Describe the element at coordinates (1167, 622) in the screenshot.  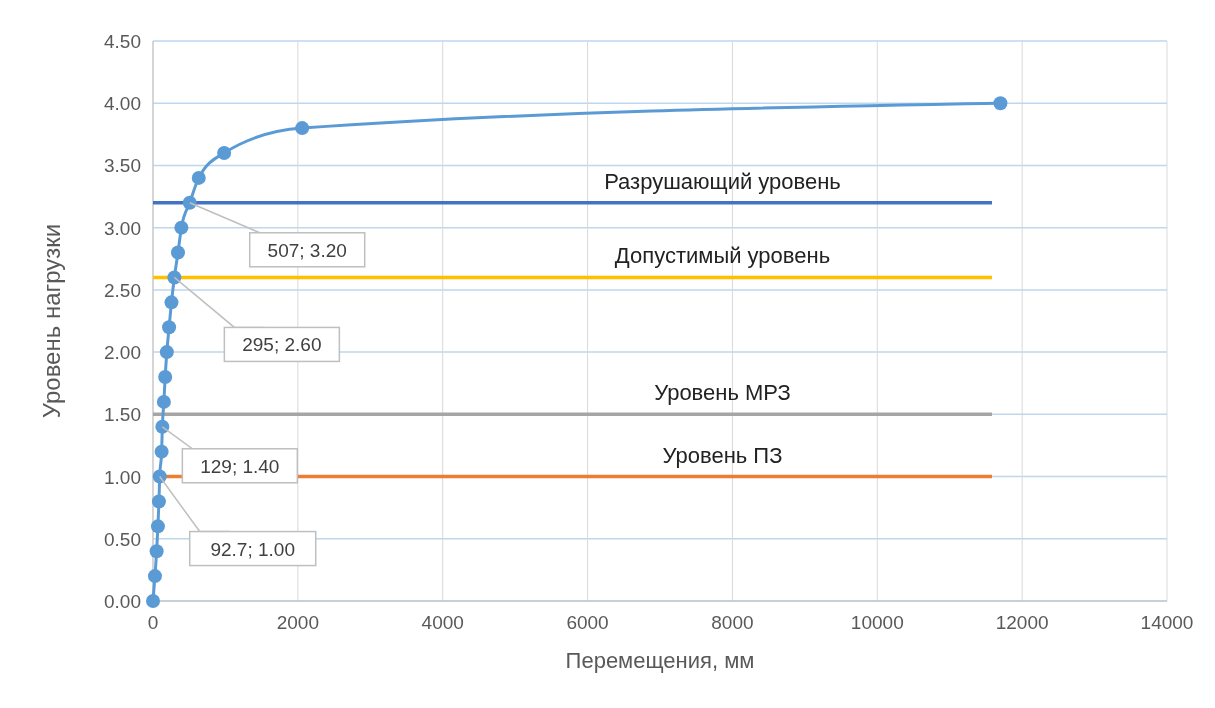
I see `x-tick-label: 14000` at that location.